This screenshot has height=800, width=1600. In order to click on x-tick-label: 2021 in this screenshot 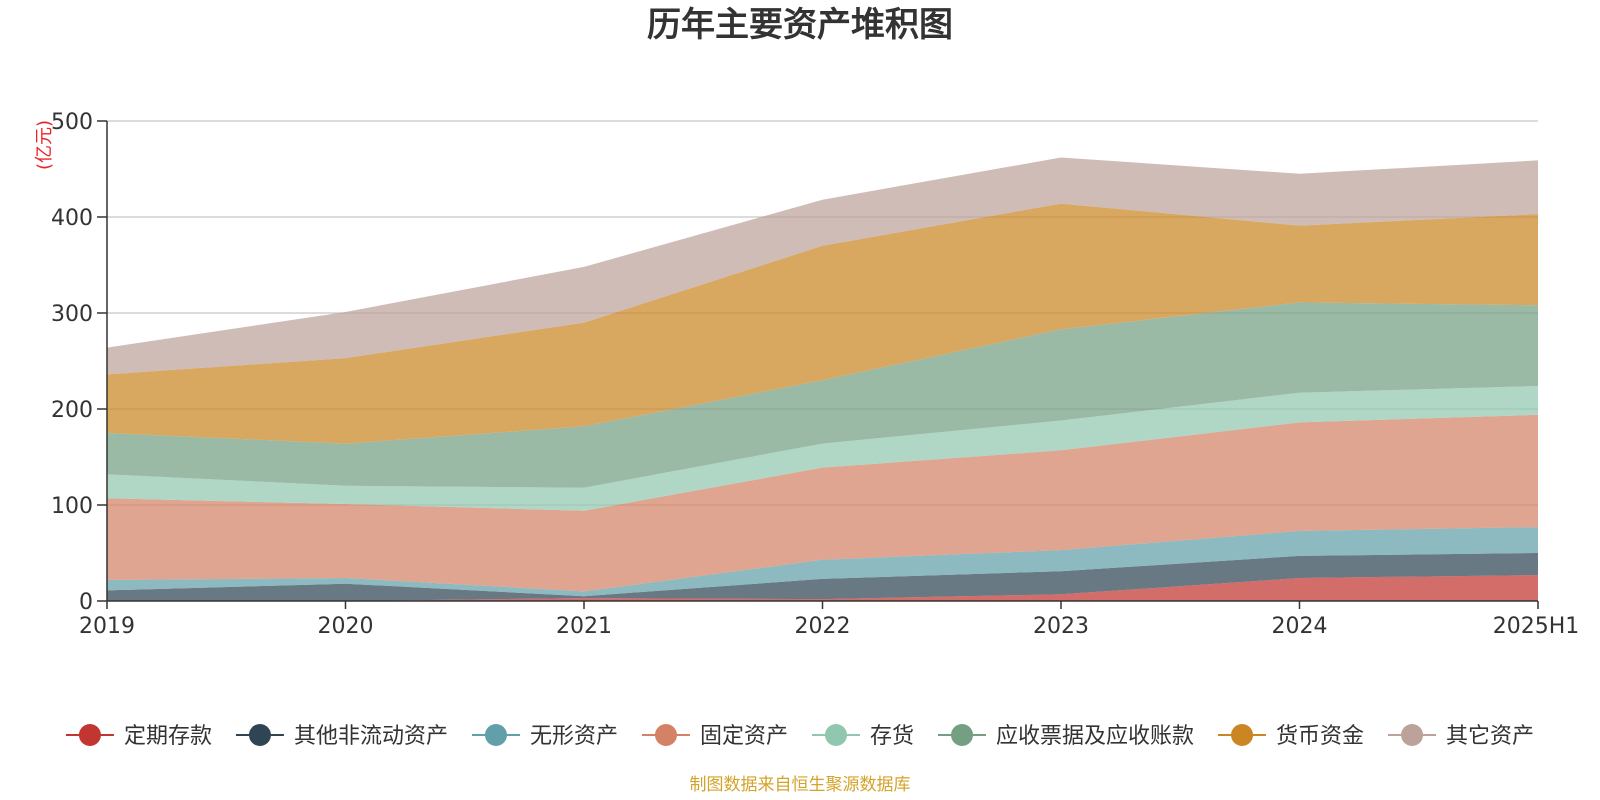, I will do `click(584, 626)`.